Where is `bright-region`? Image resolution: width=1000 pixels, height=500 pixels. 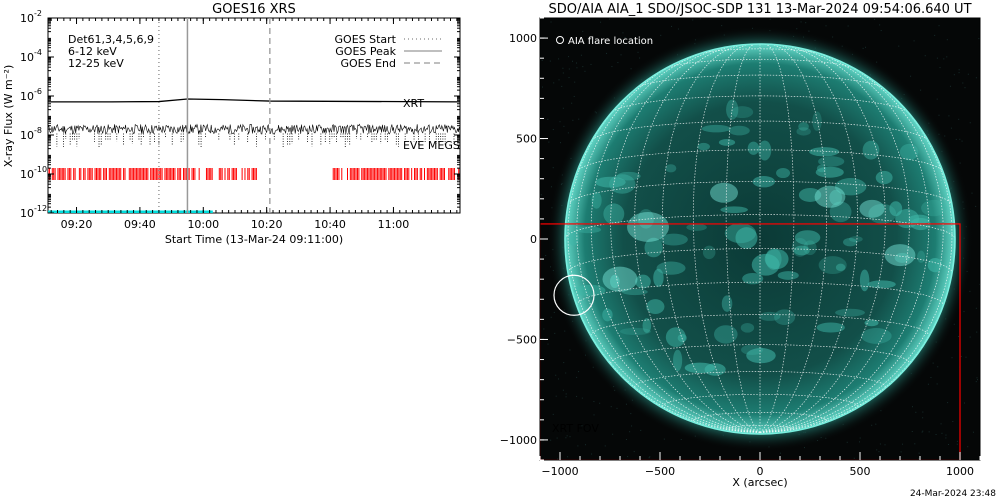 bright-region is located at coordinates (872, 208).